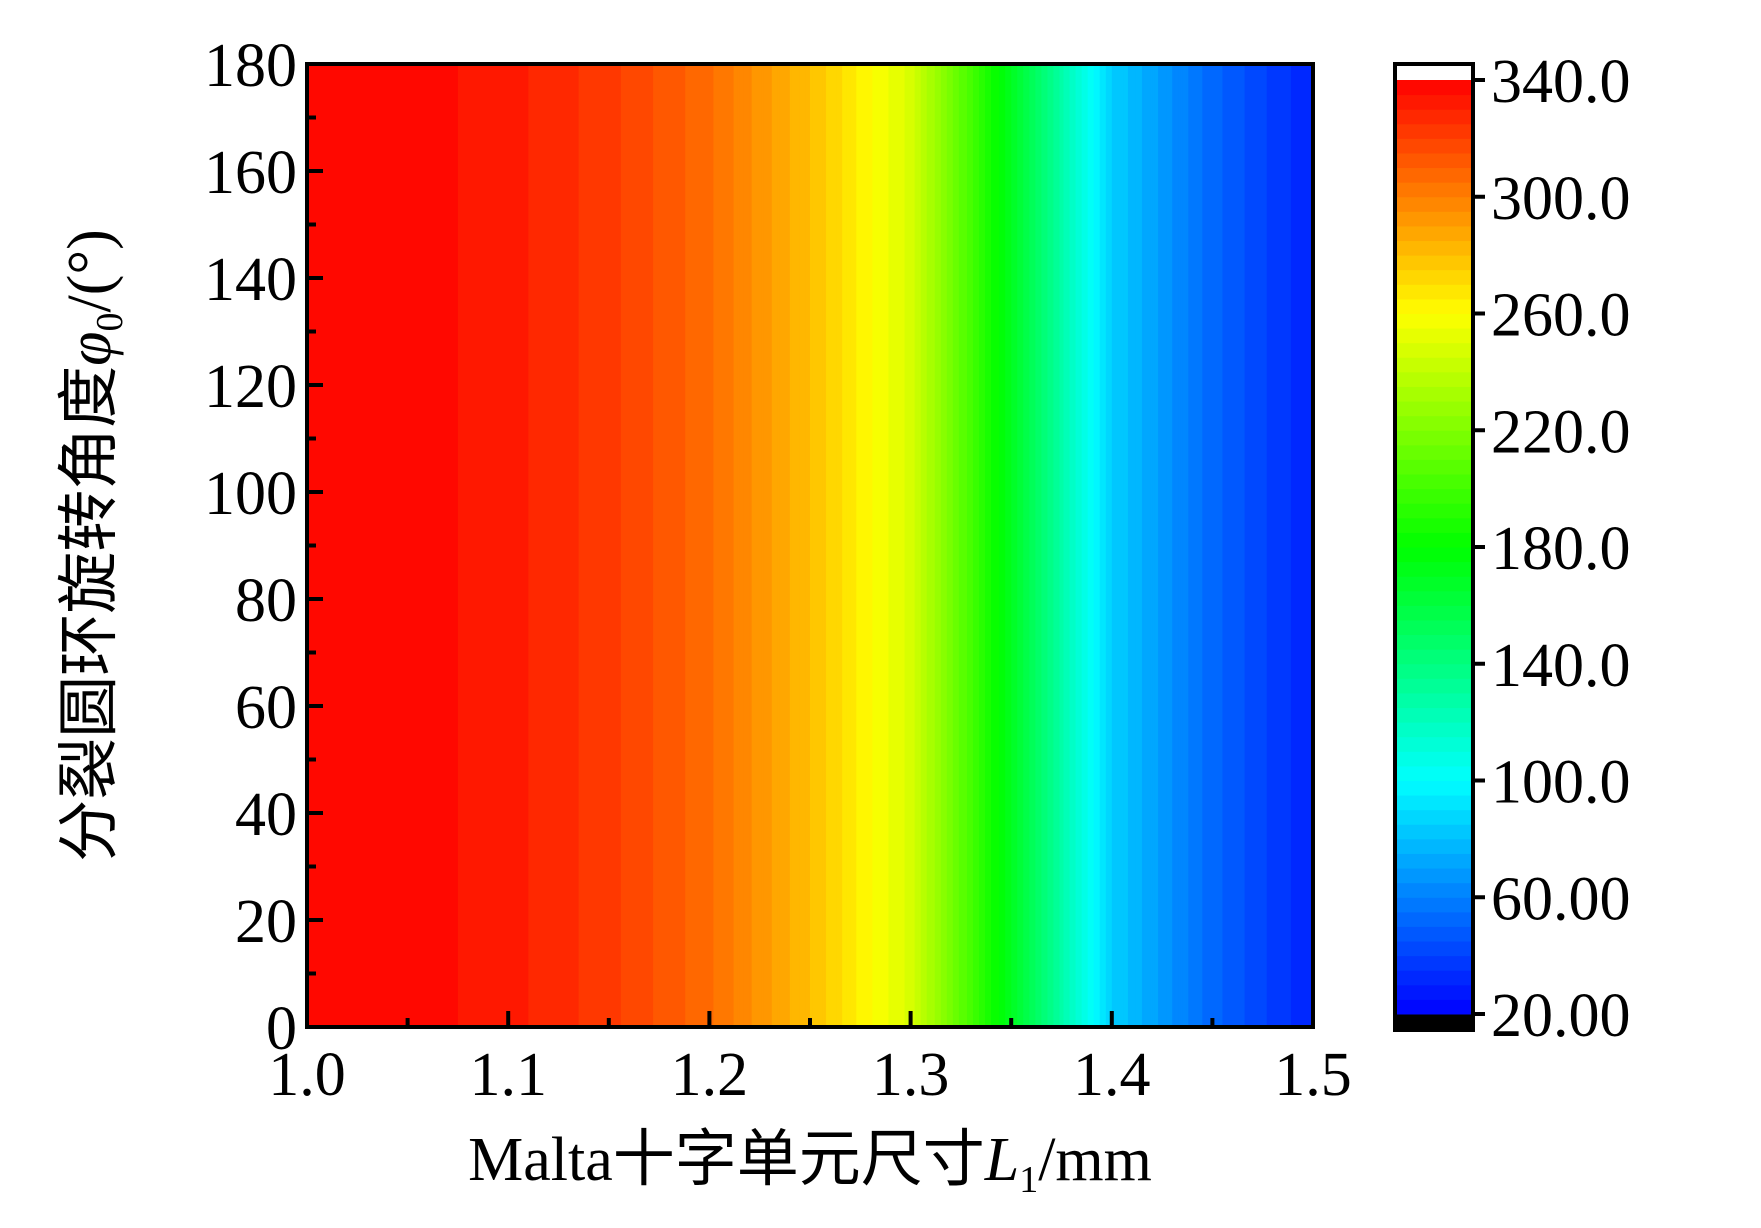  Describe the element at coordinates (911, 1075) in the screenshot. I see `x-tick-label: 1.3` at that location.